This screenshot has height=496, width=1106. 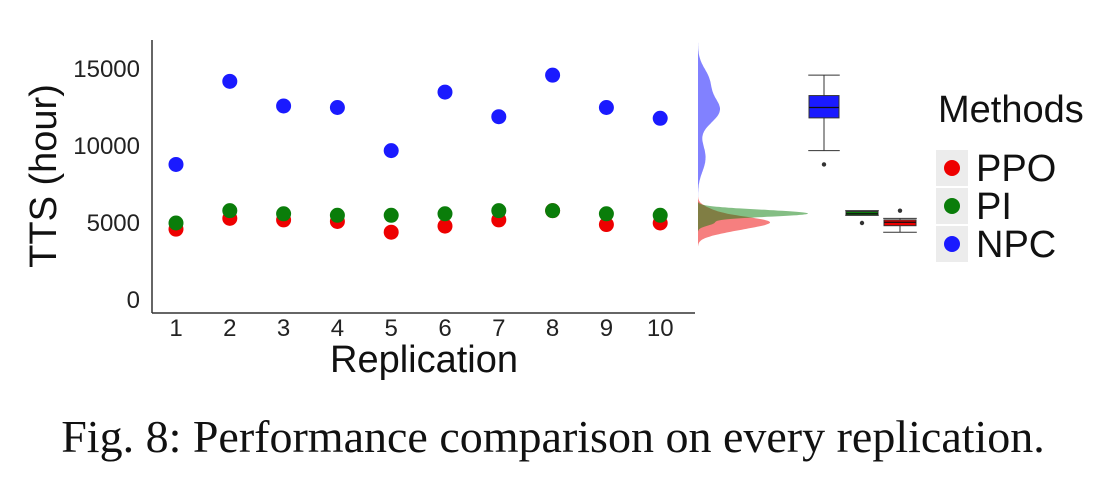 I want to click on legend-key-ppo, so click(x=952, y=168).